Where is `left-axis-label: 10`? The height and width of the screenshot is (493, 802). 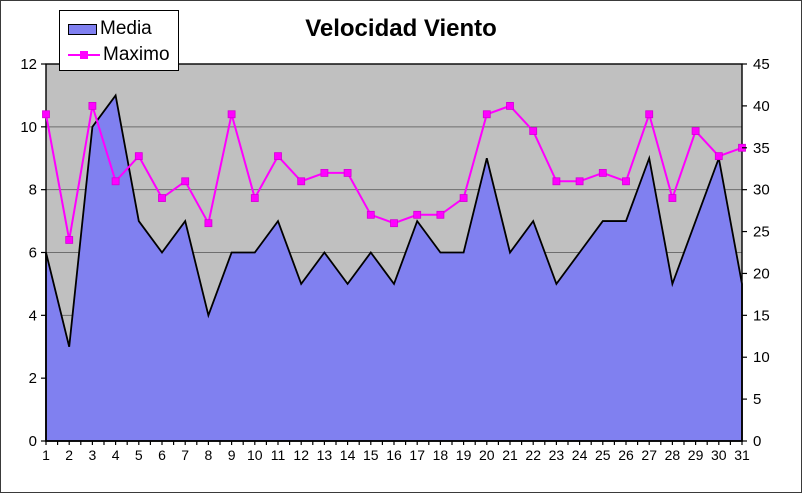
left-axis-label: 10 is located at coordinates (28, 127).